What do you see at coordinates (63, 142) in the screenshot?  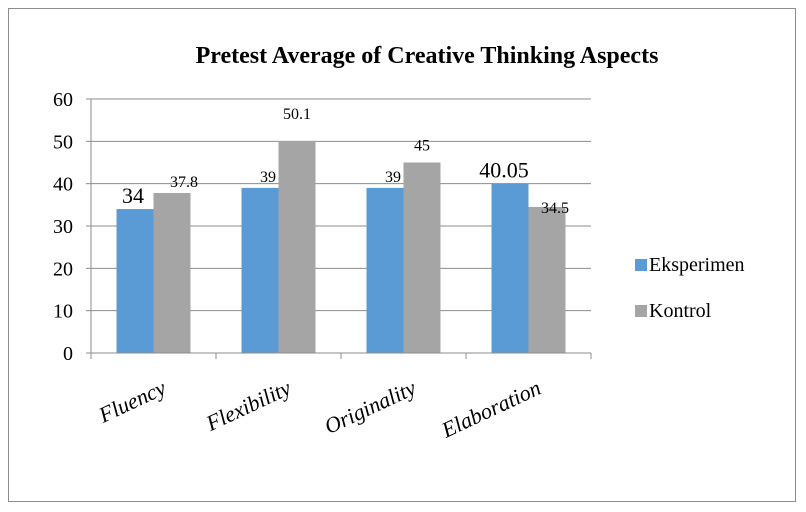 I see `y-tick-label: 50` at bounding box center [63, 142].